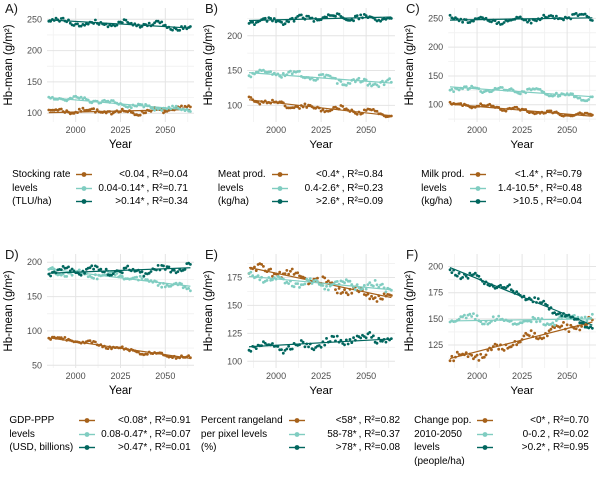  What do you see at coordinates (561, 174) in the screenshot?
I see `legend-r2-value: , R²=0.79` at bounding box center [561, 174].